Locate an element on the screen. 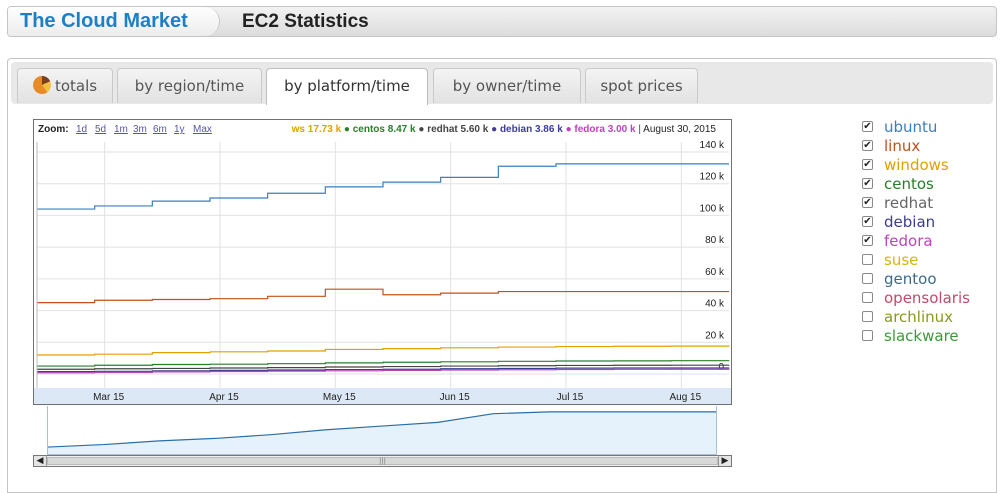 Image resolution: width=1002 pixels, height=493 pixels. legend-item-gentoo: gentoo is located at coordinates (932, 279).